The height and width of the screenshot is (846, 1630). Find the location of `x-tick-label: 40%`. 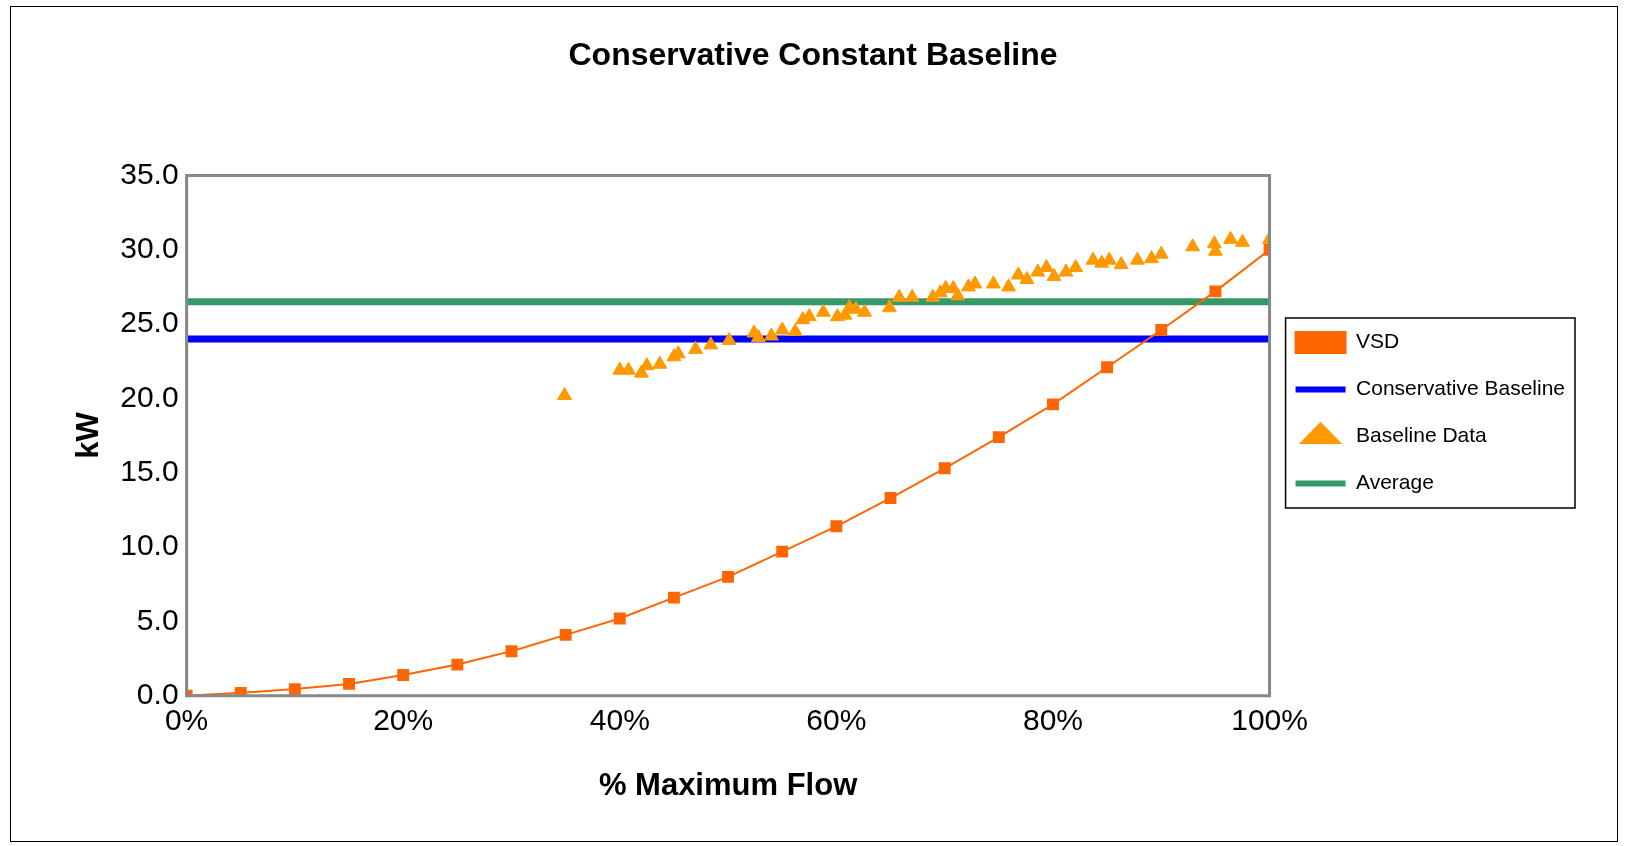

x-tick-label: 40% is located at coordinates (619, 720).